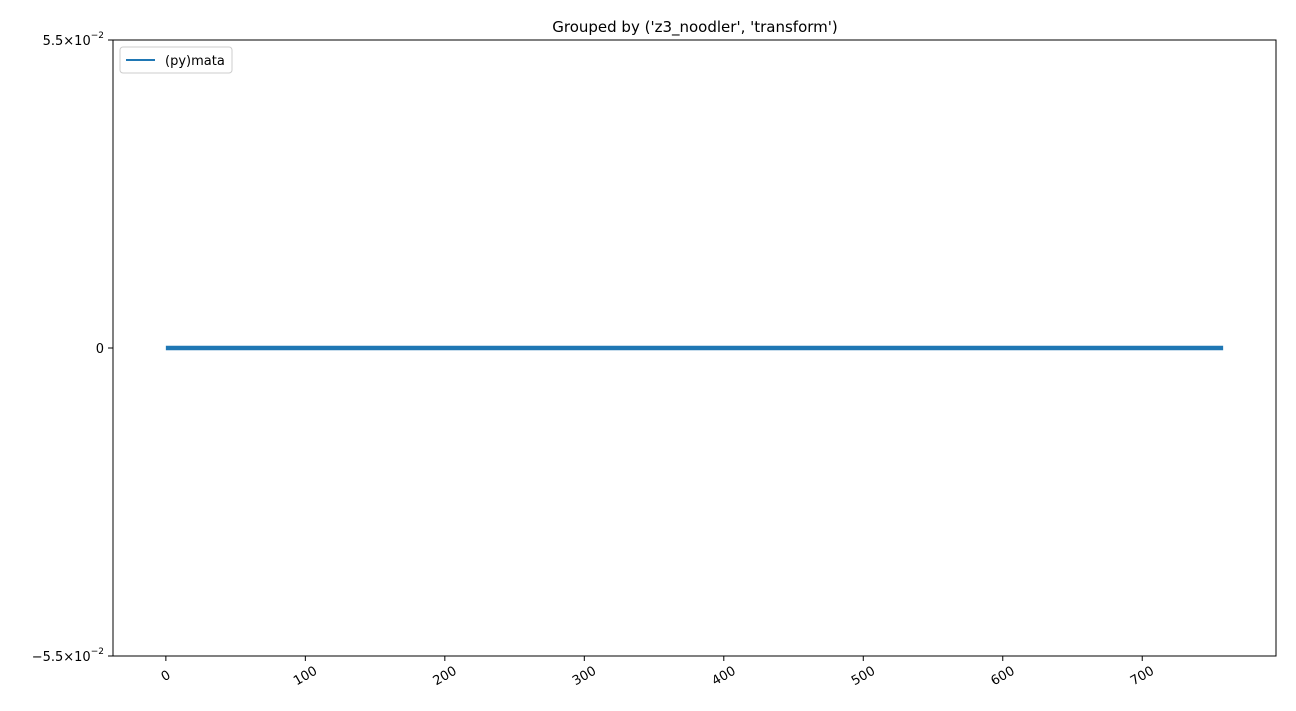 Image resolution: width=1296 pixels, height=711 pixels. What do you see at coordinates (73, 40) in the screenshot?
I see `y-tick-label: 5.5×10⁻²` at bounding box center [73, 40].